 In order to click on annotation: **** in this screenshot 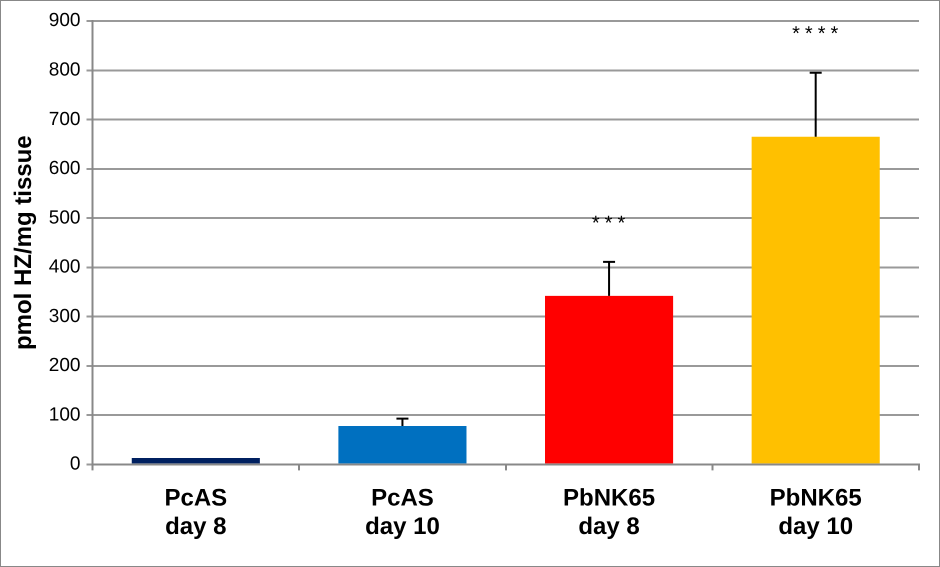, I will do `click(818, 34)`.